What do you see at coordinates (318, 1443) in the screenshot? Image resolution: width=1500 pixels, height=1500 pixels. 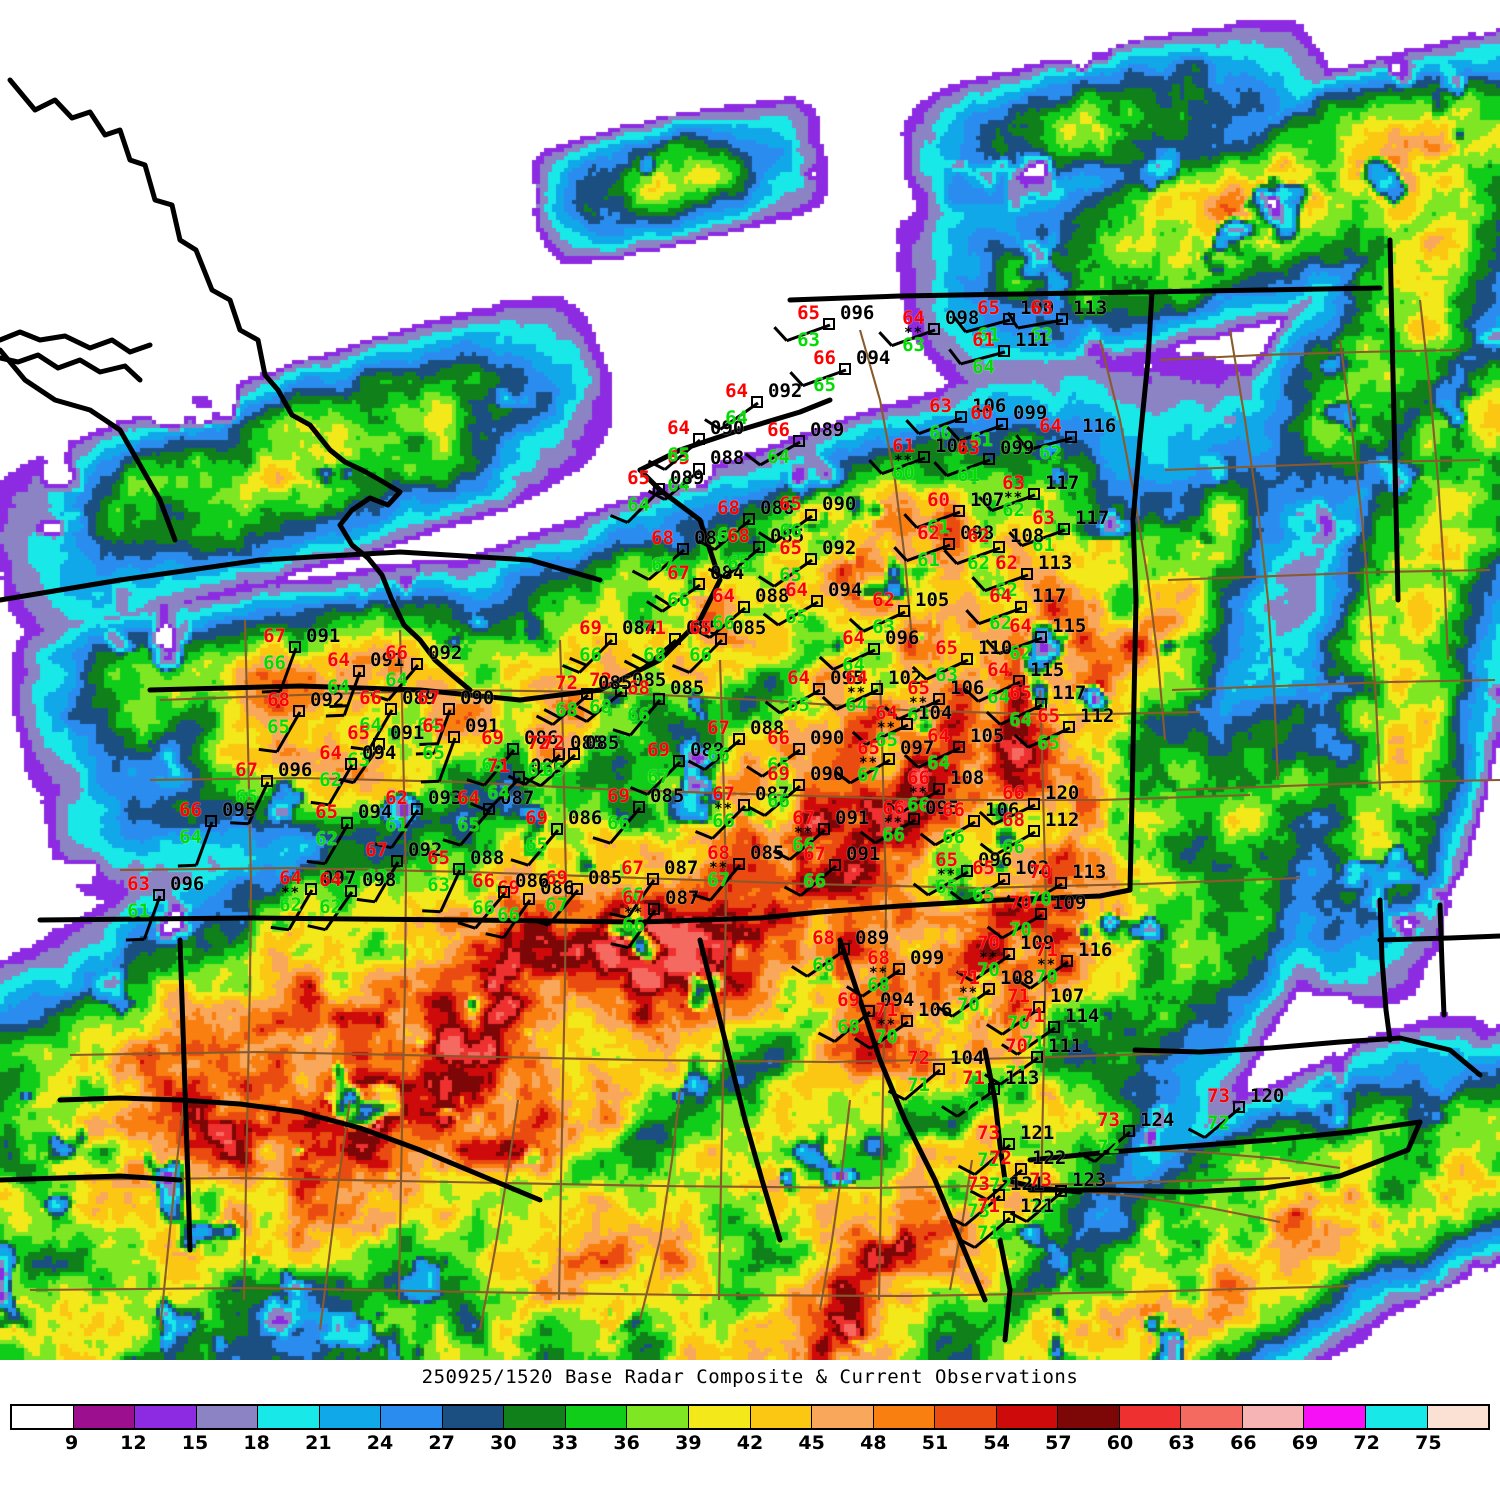 I see `colorbar-tick: 21` at bounding box center [318, 1443].